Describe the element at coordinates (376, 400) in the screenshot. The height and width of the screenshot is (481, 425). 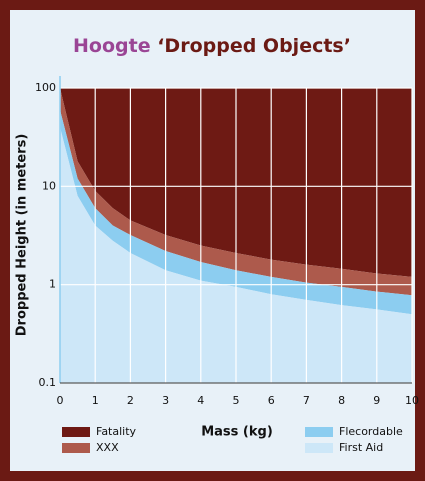
I see `x-tick-label: 9` at that location.